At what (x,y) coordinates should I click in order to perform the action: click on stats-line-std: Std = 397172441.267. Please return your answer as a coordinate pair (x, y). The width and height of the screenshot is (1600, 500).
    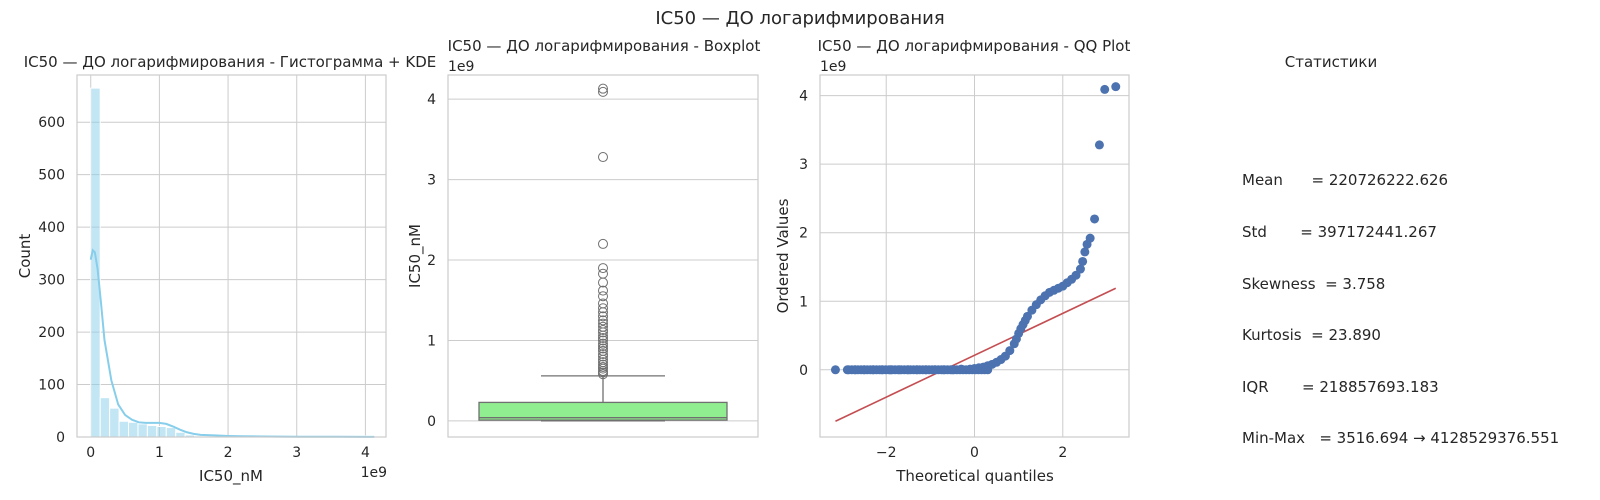
    Looking at the image, I should click on (1339, 232).